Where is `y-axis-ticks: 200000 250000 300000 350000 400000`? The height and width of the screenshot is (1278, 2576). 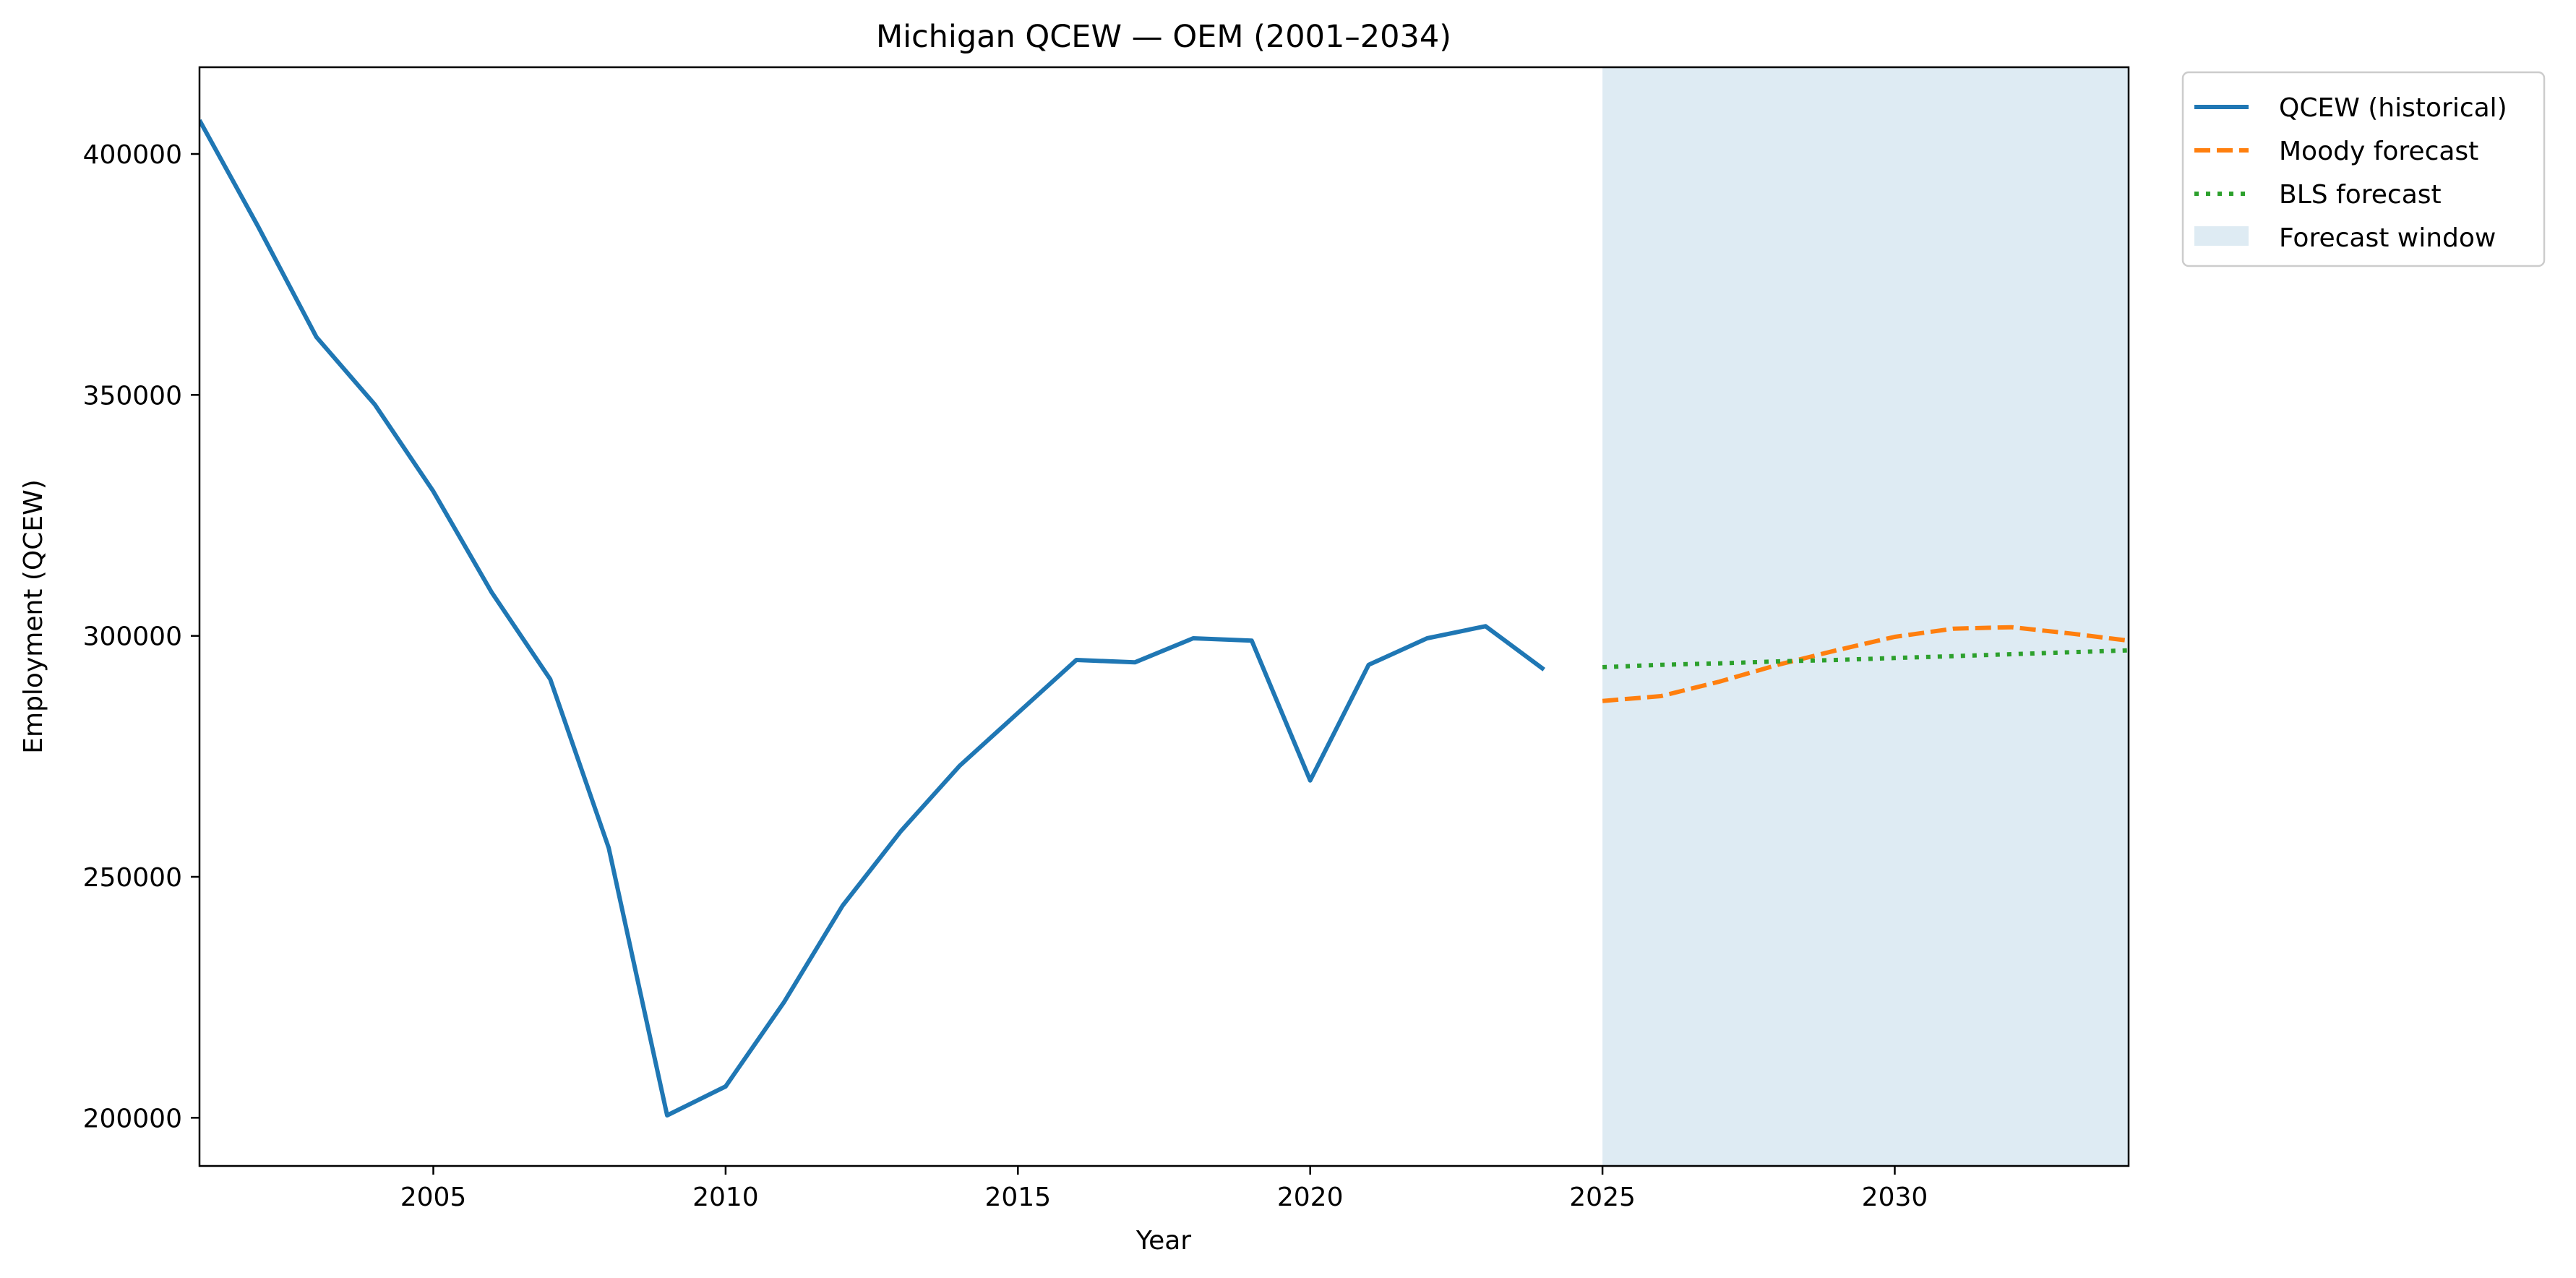
y-axis-ticks: 200000 250000 300000 350000 400000 is located at coordinates (141, 636).